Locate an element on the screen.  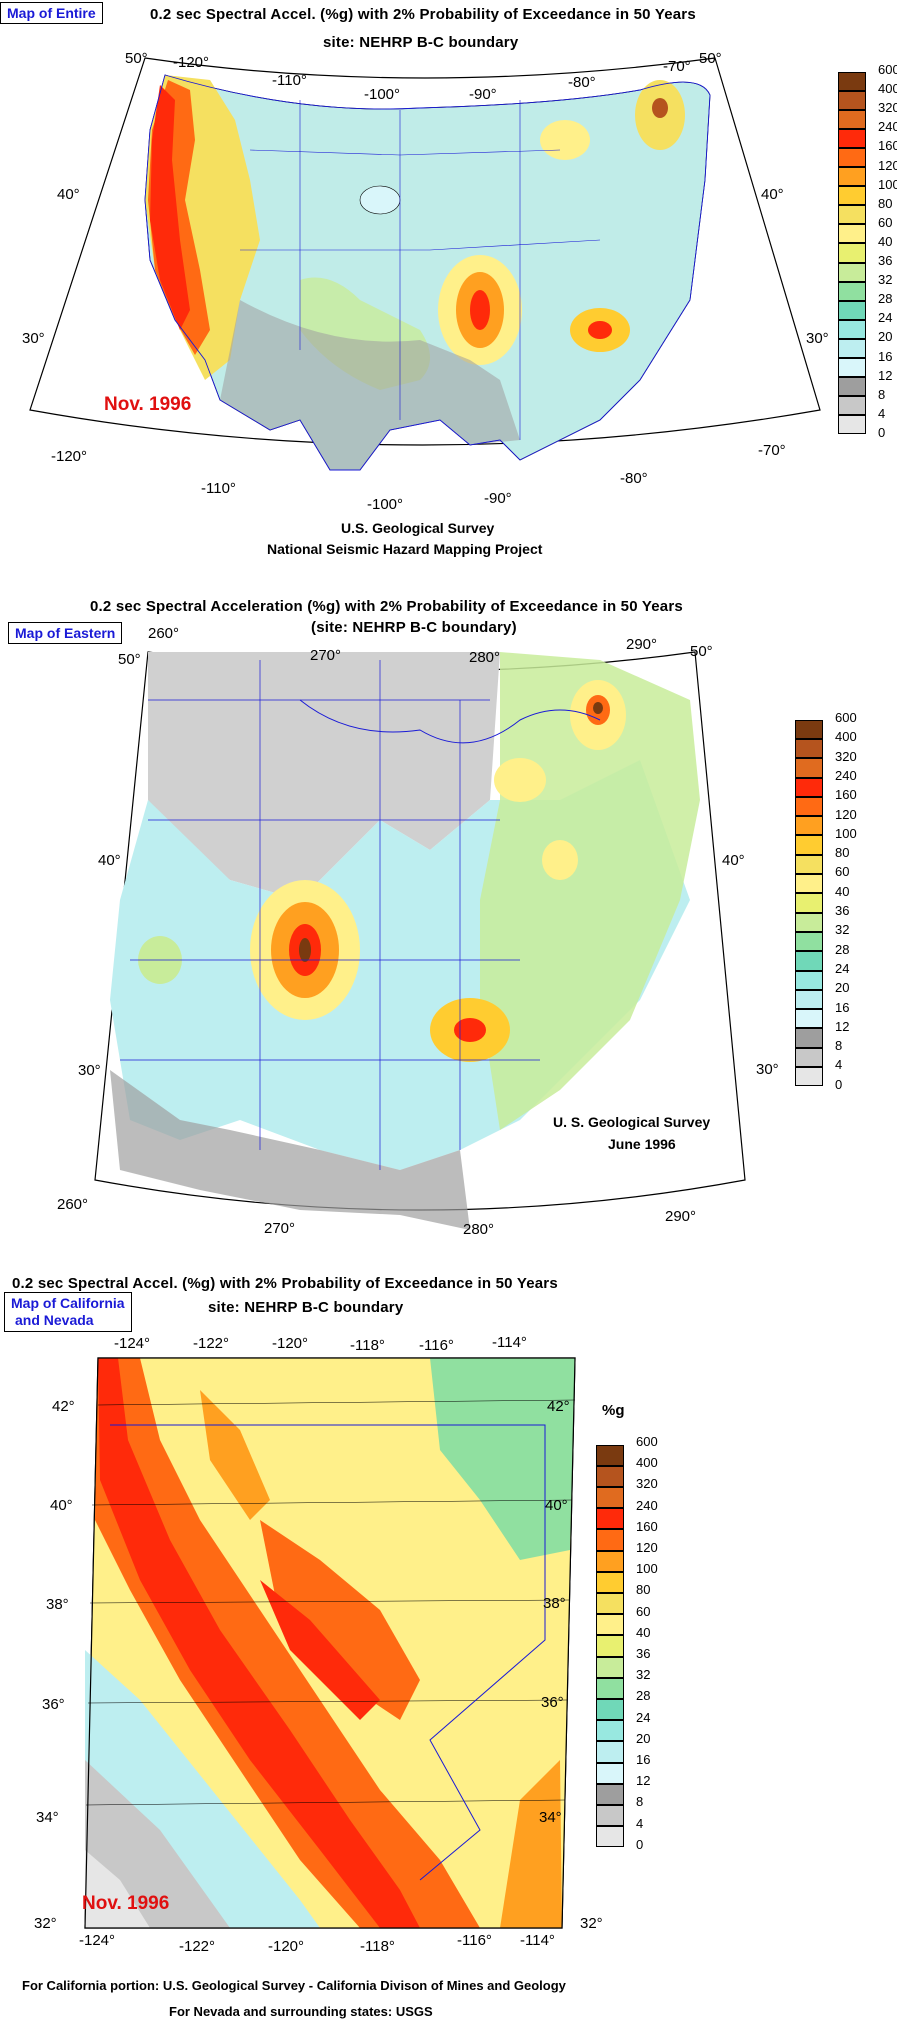
map1-lon-bot-100: -100° is located at coordinates (385, 504).